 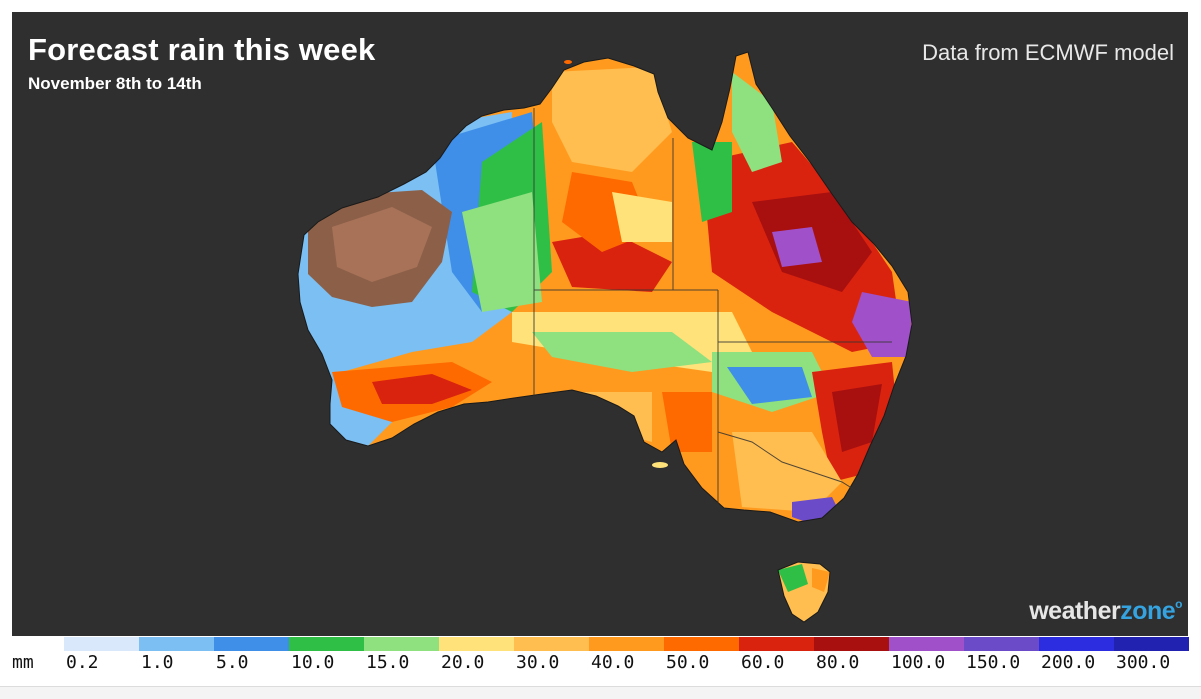 I want to click on legend-label: 150.0, so click(x=993, y=662).